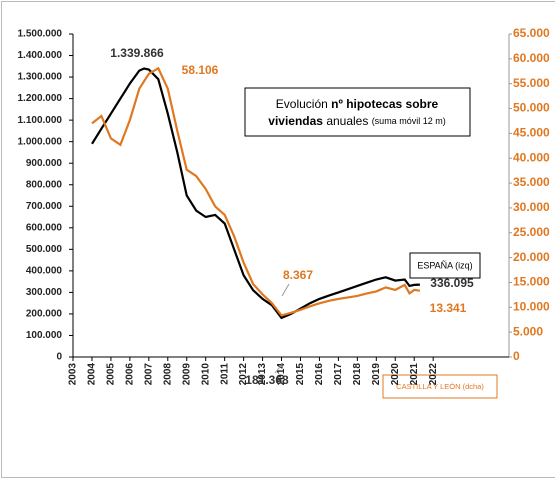 The image size is (555, 479). Describe the element at coordinates (531, 133) in the screenshot. I see `y2-tick-label: 45.000` at that location.